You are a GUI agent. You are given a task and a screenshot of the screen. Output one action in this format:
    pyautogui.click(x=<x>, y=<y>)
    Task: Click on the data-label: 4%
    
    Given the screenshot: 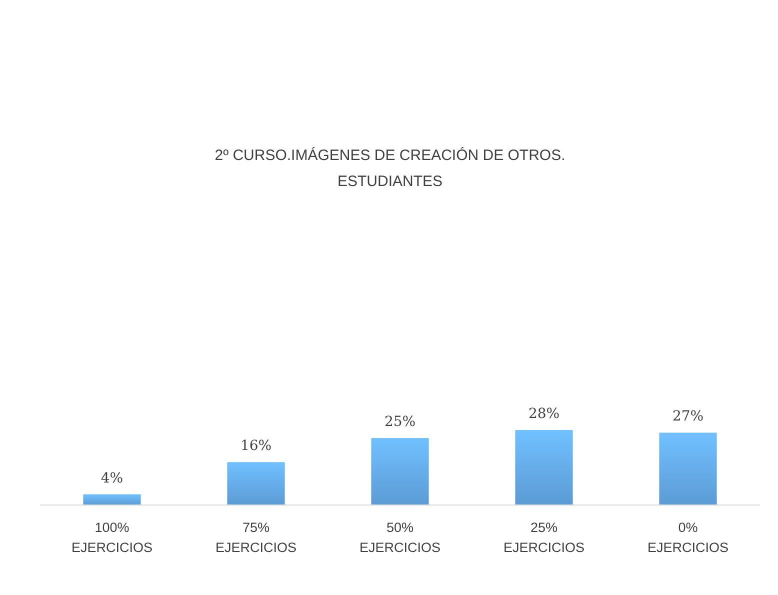 What is the action you would take?
    pyautogui.click(x=112, y=478)
    